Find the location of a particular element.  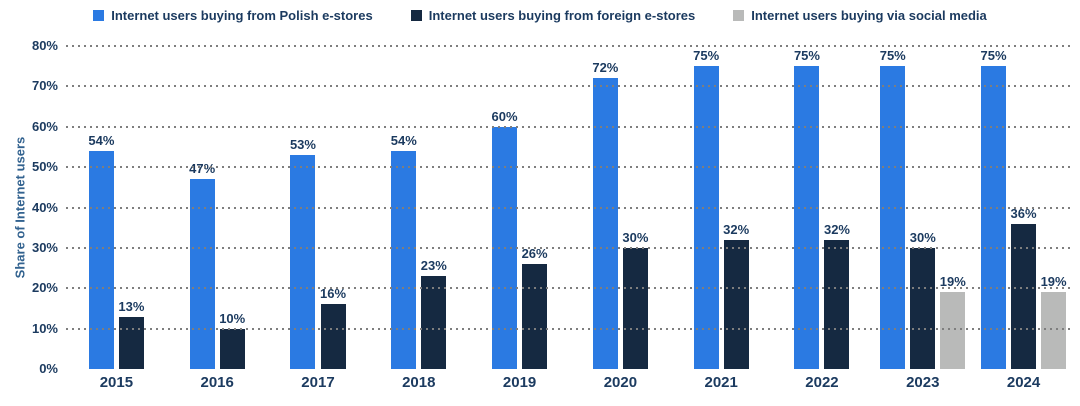

bar-wrap-2017-series1: 16% is located at coordinates (333, 328).